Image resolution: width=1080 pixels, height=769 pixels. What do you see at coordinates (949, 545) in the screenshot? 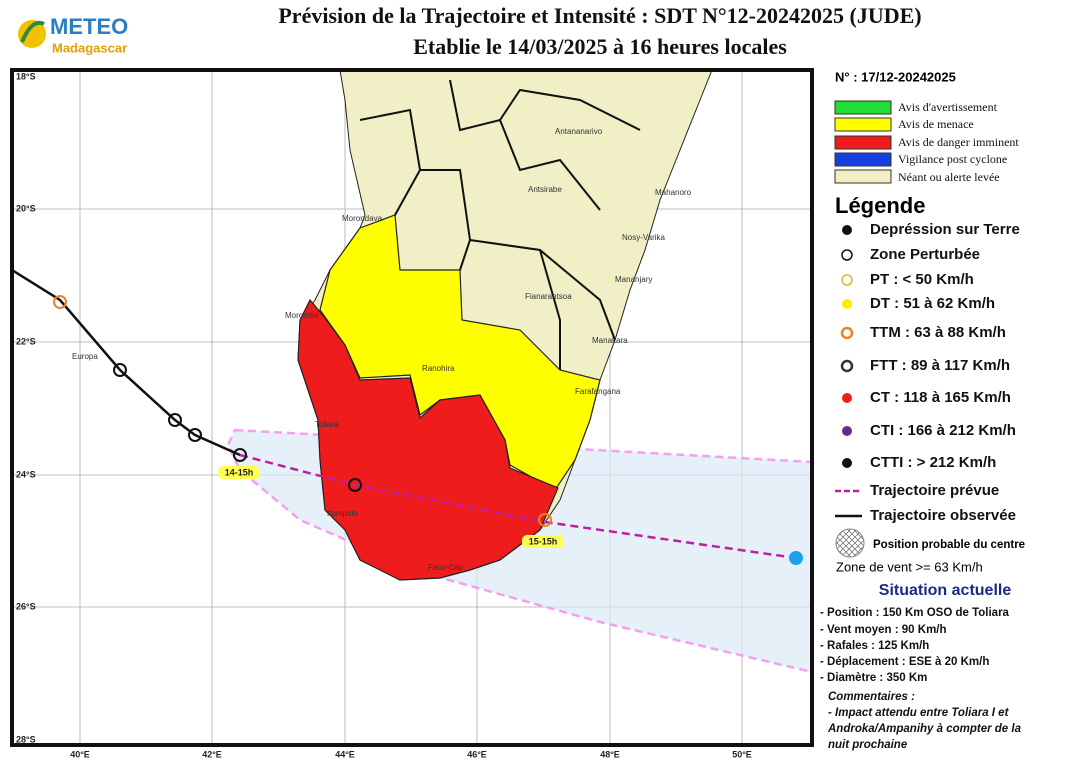
I see `legend-label: Position probable du centre` at bounding box center [949, 545].